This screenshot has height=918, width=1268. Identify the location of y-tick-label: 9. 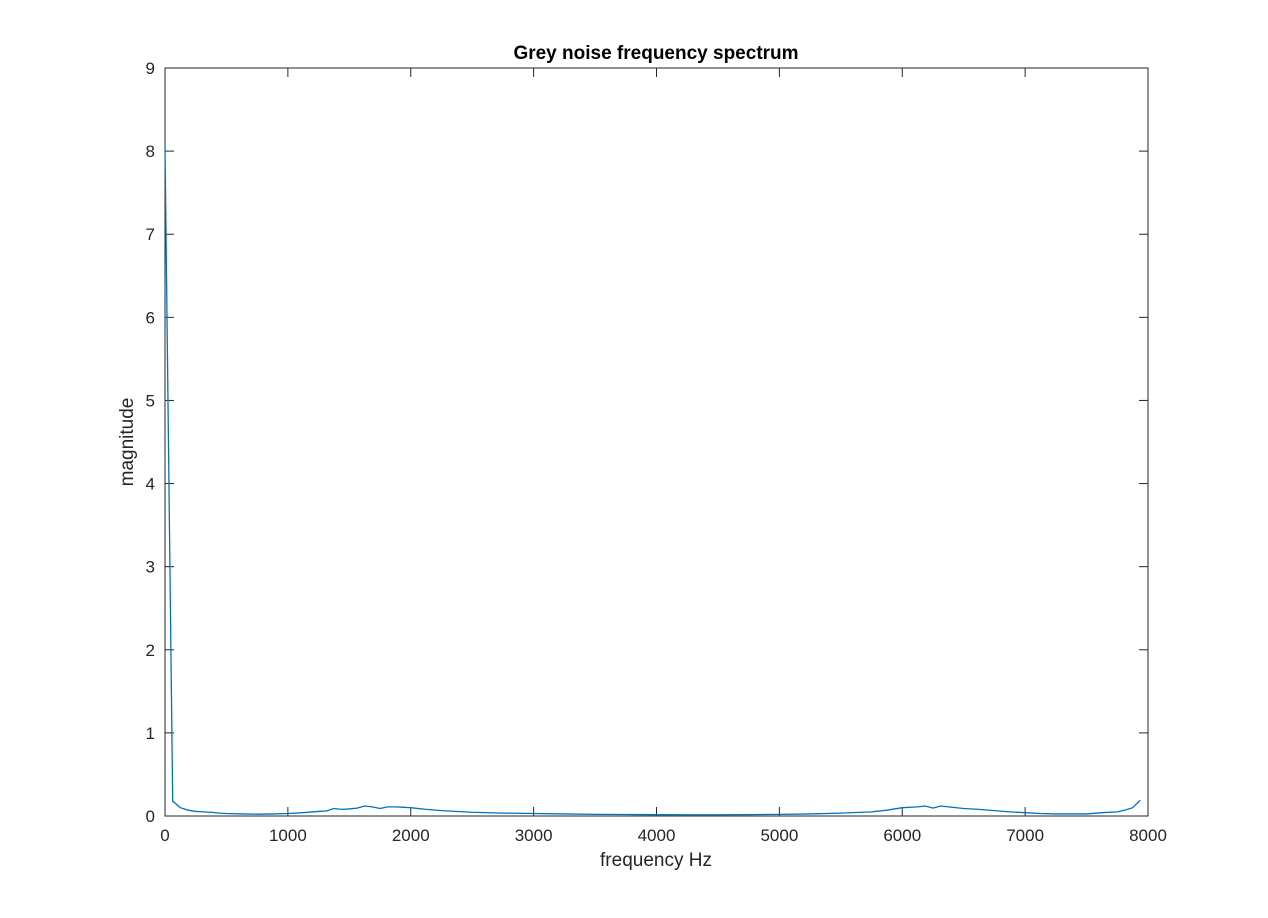
(150, 68).